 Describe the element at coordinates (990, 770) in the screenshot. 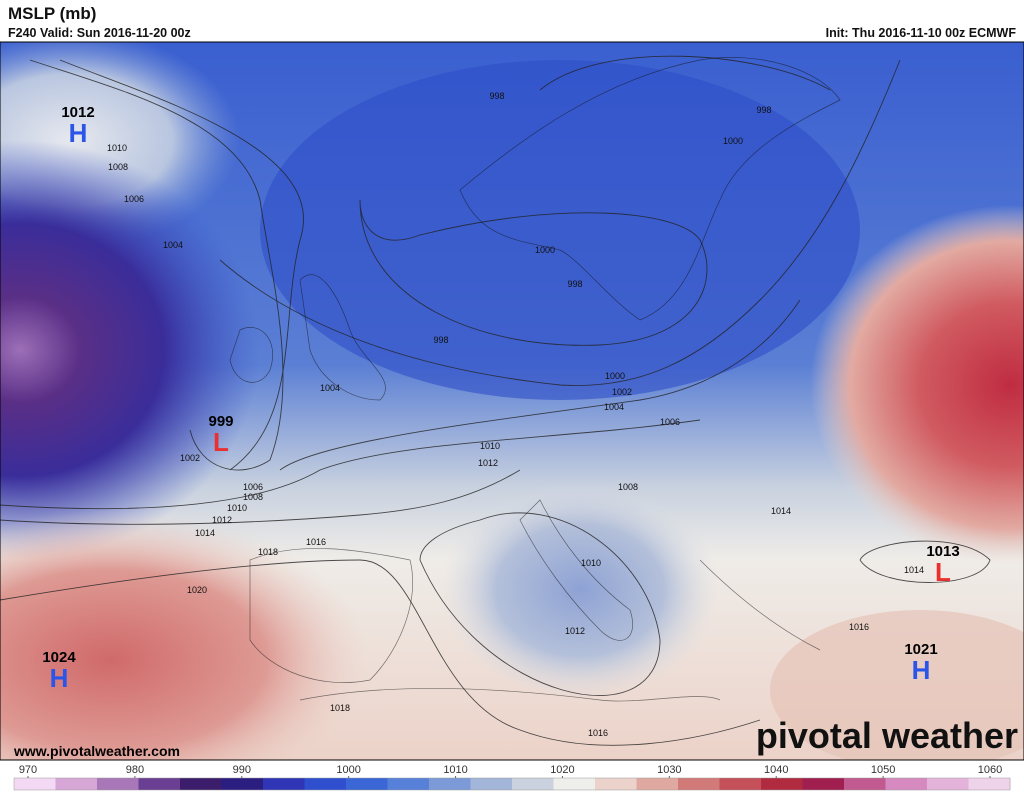

I see `colorbar-tick-label: 1060` at that location.